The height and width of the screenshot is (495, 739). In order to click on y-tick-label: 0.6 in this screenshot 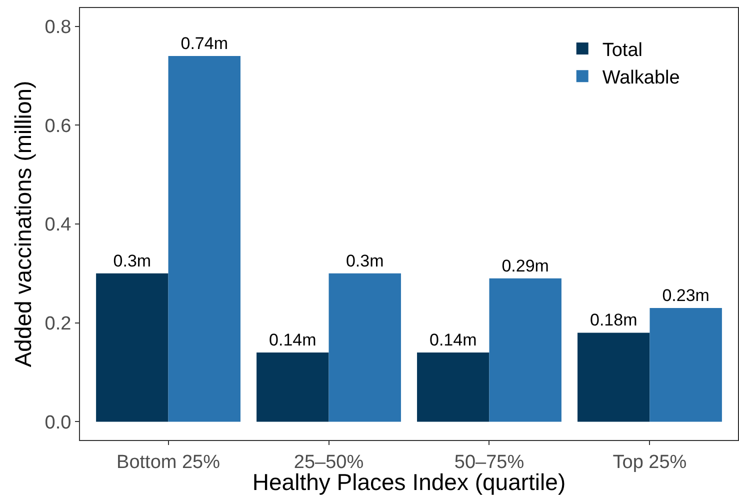, I will do `click(58, 126)`.